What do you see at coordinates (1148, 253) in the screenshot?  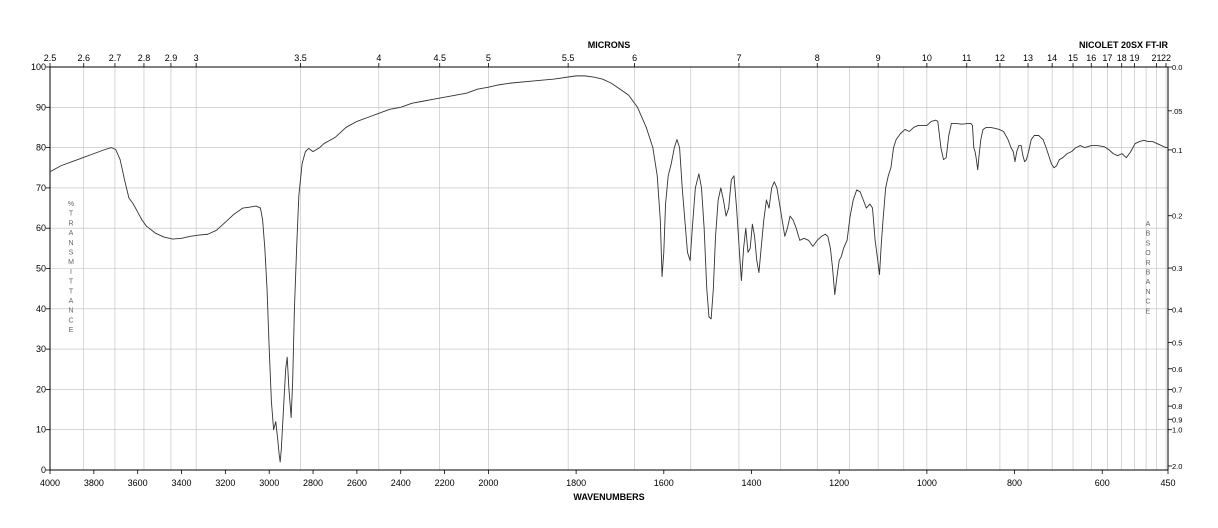 I see `y2-axis-title-letter: O` at bounding box center [1148, 253].